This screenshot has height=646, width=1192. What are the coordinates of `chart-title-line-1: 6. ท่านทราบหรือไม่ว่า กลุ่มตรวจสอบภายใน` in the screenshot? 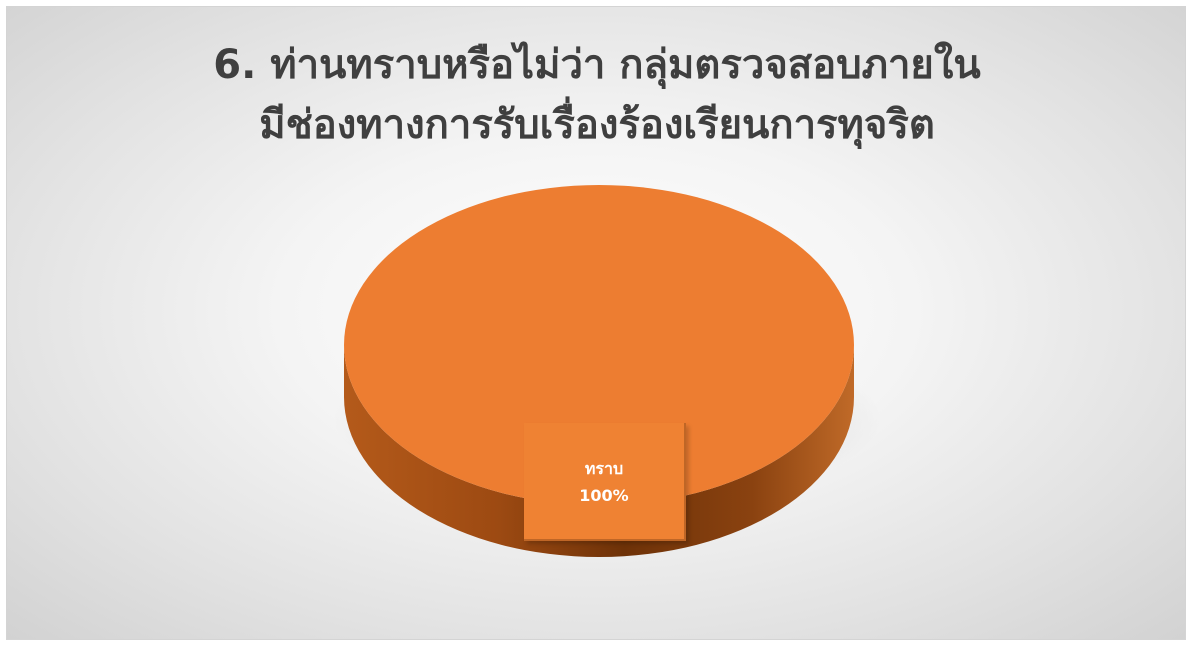 It's located at (597, 65).